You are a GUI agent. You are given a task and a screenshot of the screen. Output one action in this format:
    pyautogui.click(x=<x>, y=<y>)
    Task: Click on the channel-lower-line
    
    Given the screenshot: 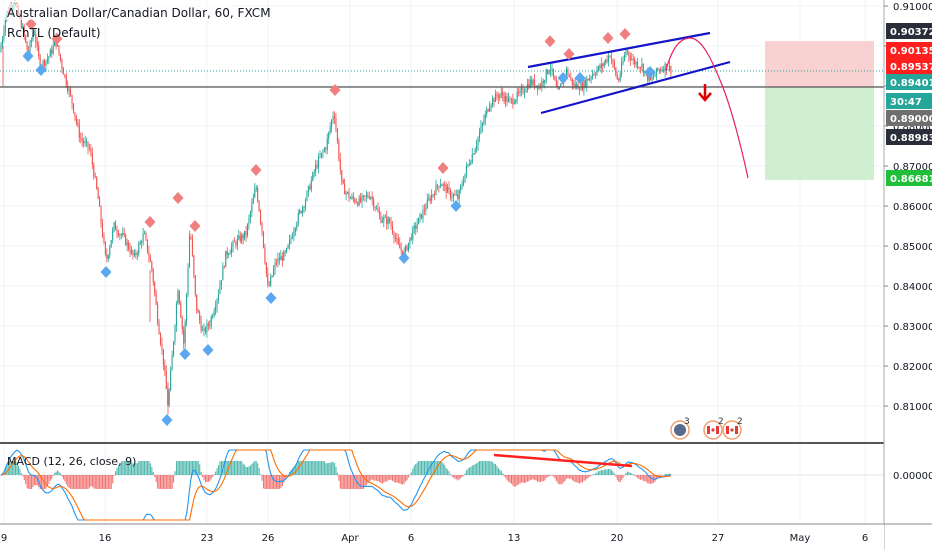 What is the action you would take?
    pyautogui.click(x=635, y=87)
    